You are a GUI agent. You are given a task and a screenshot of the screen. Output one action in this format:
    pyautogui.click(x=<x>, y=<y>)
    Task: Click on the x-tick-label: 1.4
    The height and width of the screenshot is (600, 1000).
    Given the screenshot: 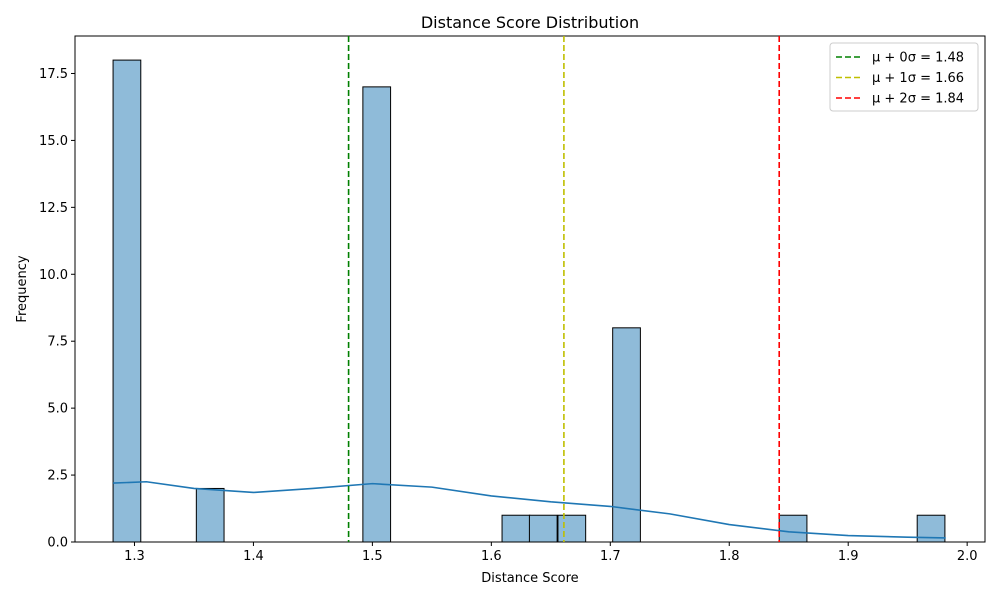 What is the action you would take?
    pyautogui.click(x=253, y=556)
    